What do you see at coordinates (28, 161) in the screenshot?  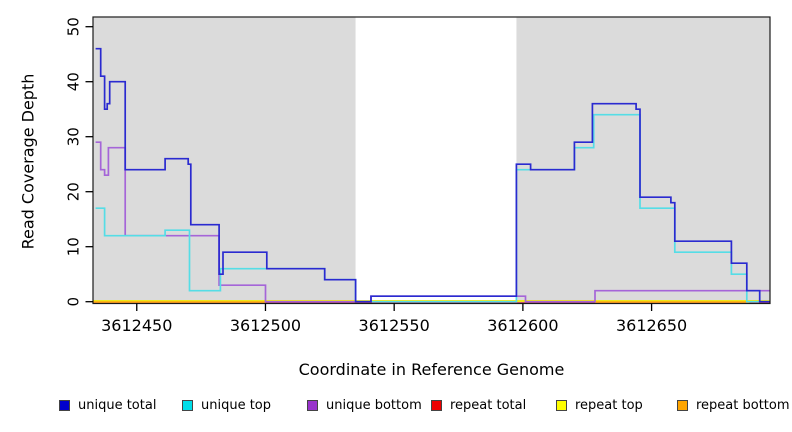 I see `y-axis-title: Read Coverage Depth` at bounding box center [28, 161].